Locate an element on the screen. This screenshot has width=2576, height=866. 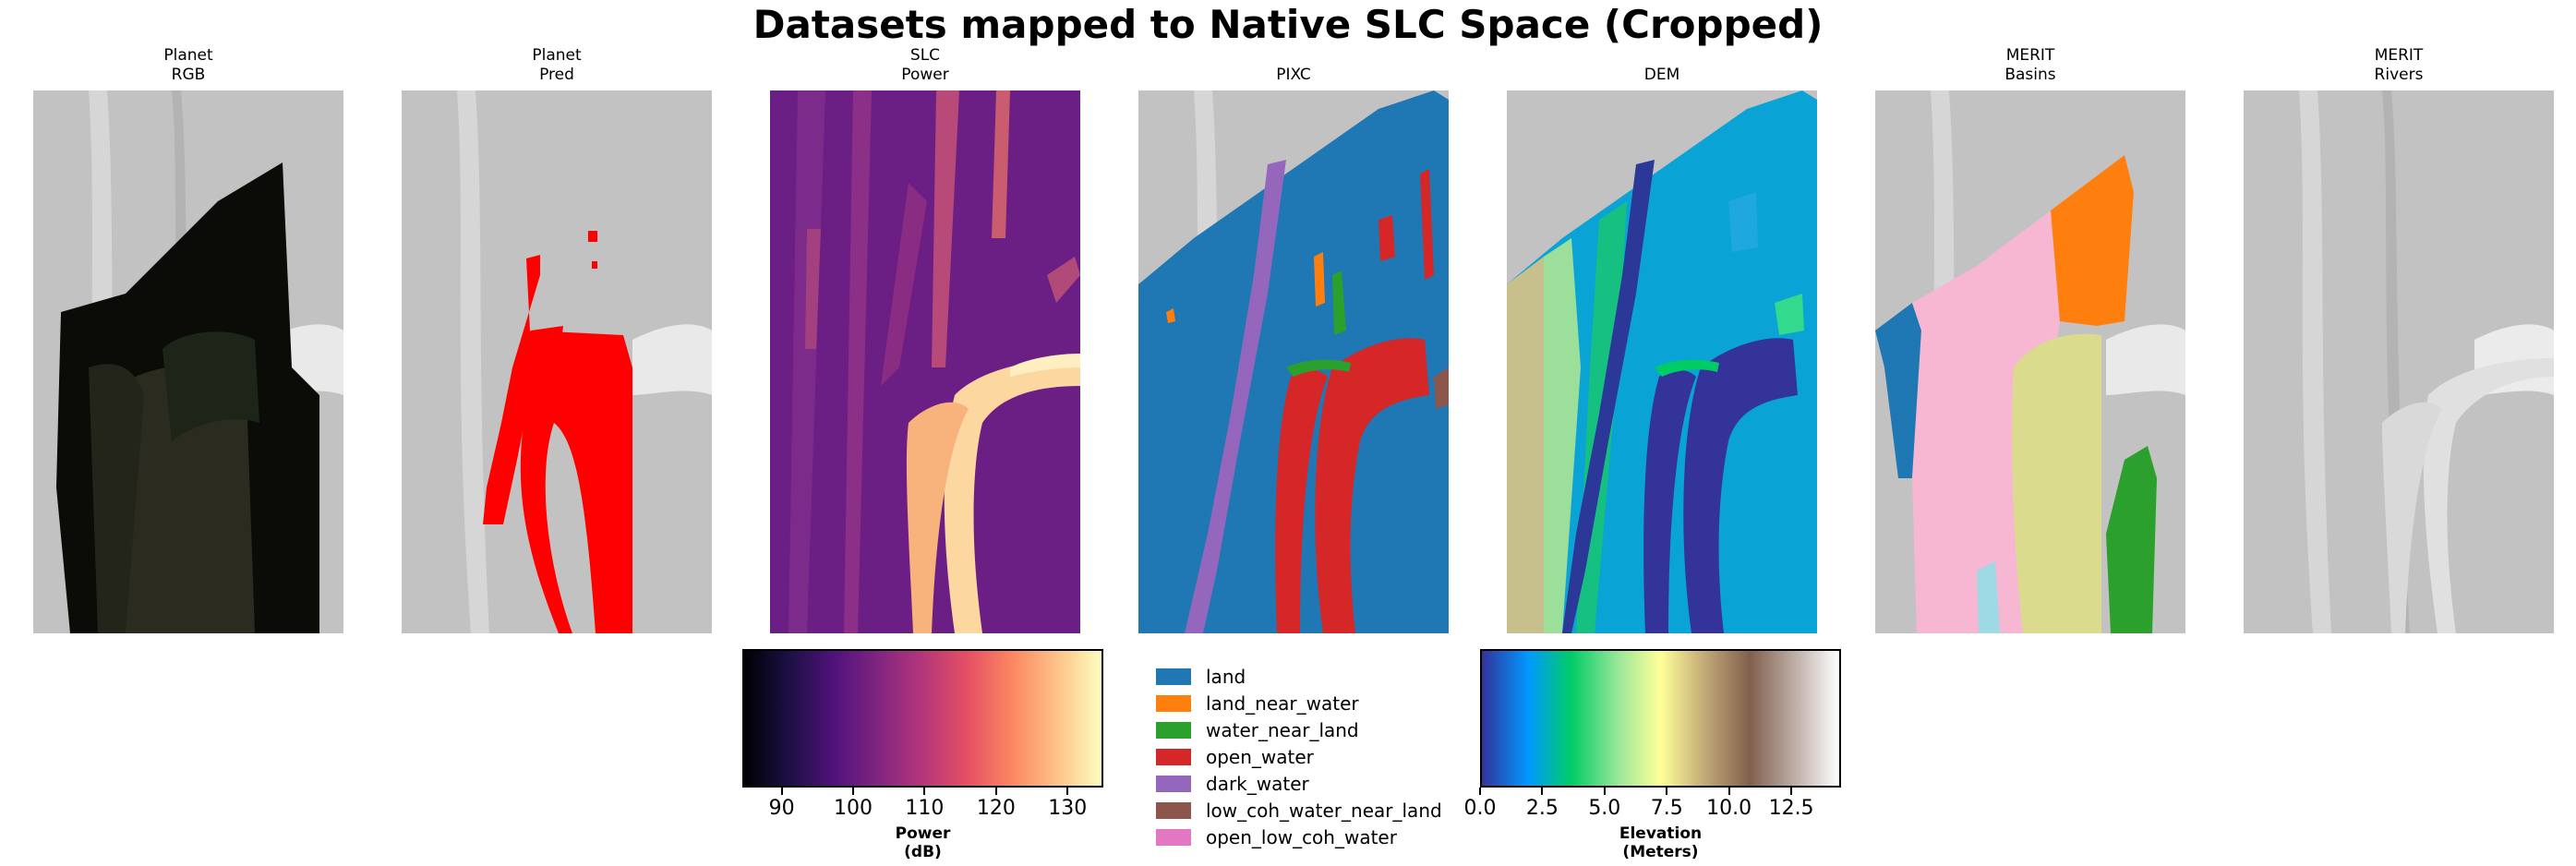
slc-power-panel is located at coordinates (925, 361).